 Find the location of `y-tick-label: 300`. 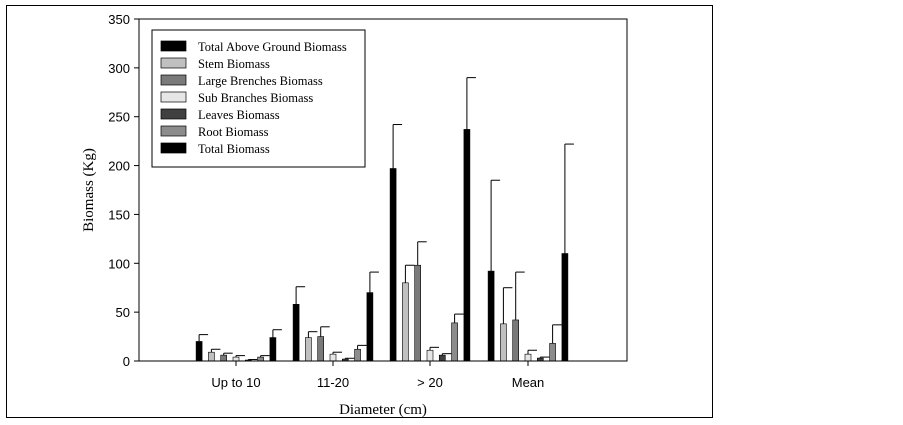

y-tick-label: 300 is located at coordinates (119, 68).